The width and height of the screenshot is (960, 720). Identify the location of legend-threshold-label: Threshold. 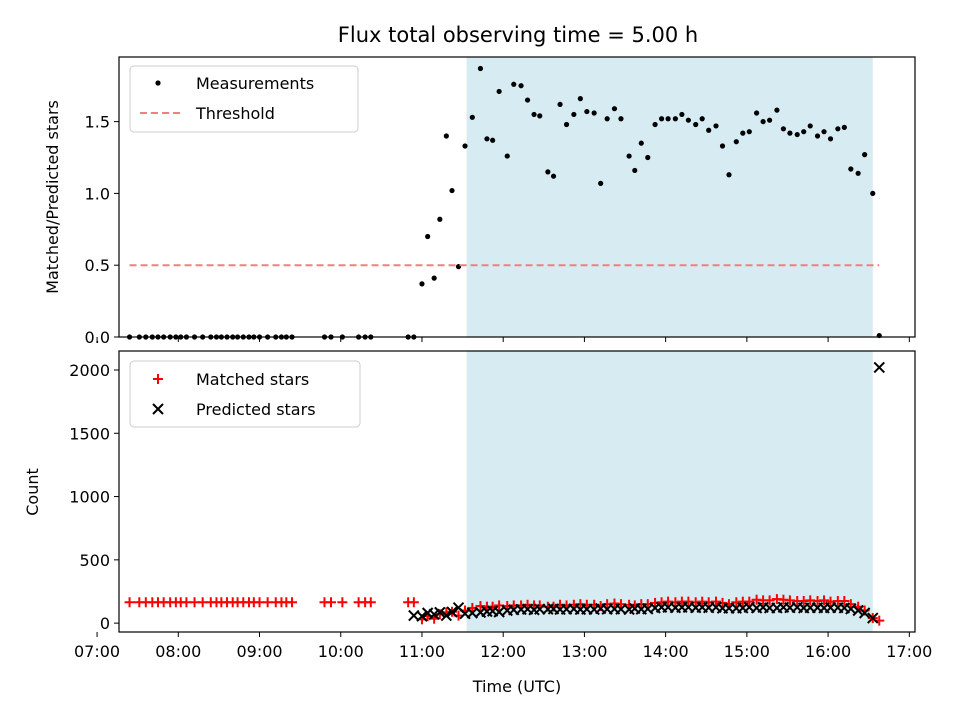
(235, 113).